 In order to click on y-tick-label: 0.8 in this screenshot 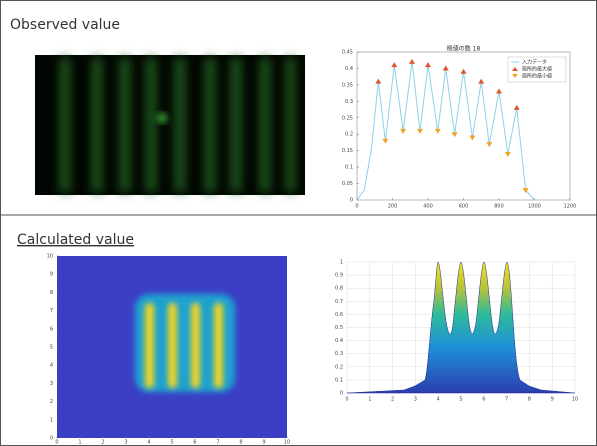, I will do `click(339, 289)`.